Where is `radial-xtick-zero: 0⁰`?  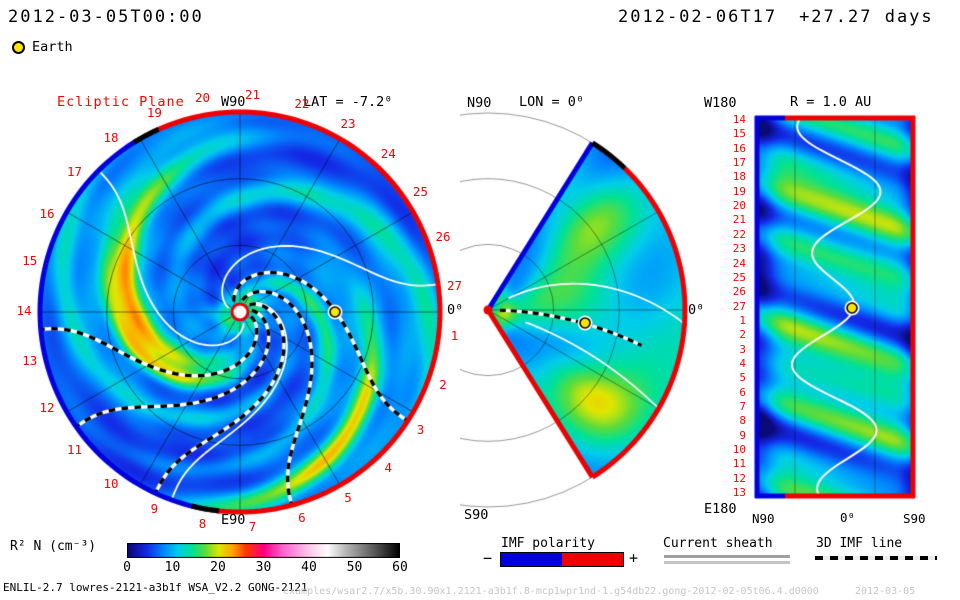
radial-xtick-zero: 0⁰ is located at coordinates (848, 517).